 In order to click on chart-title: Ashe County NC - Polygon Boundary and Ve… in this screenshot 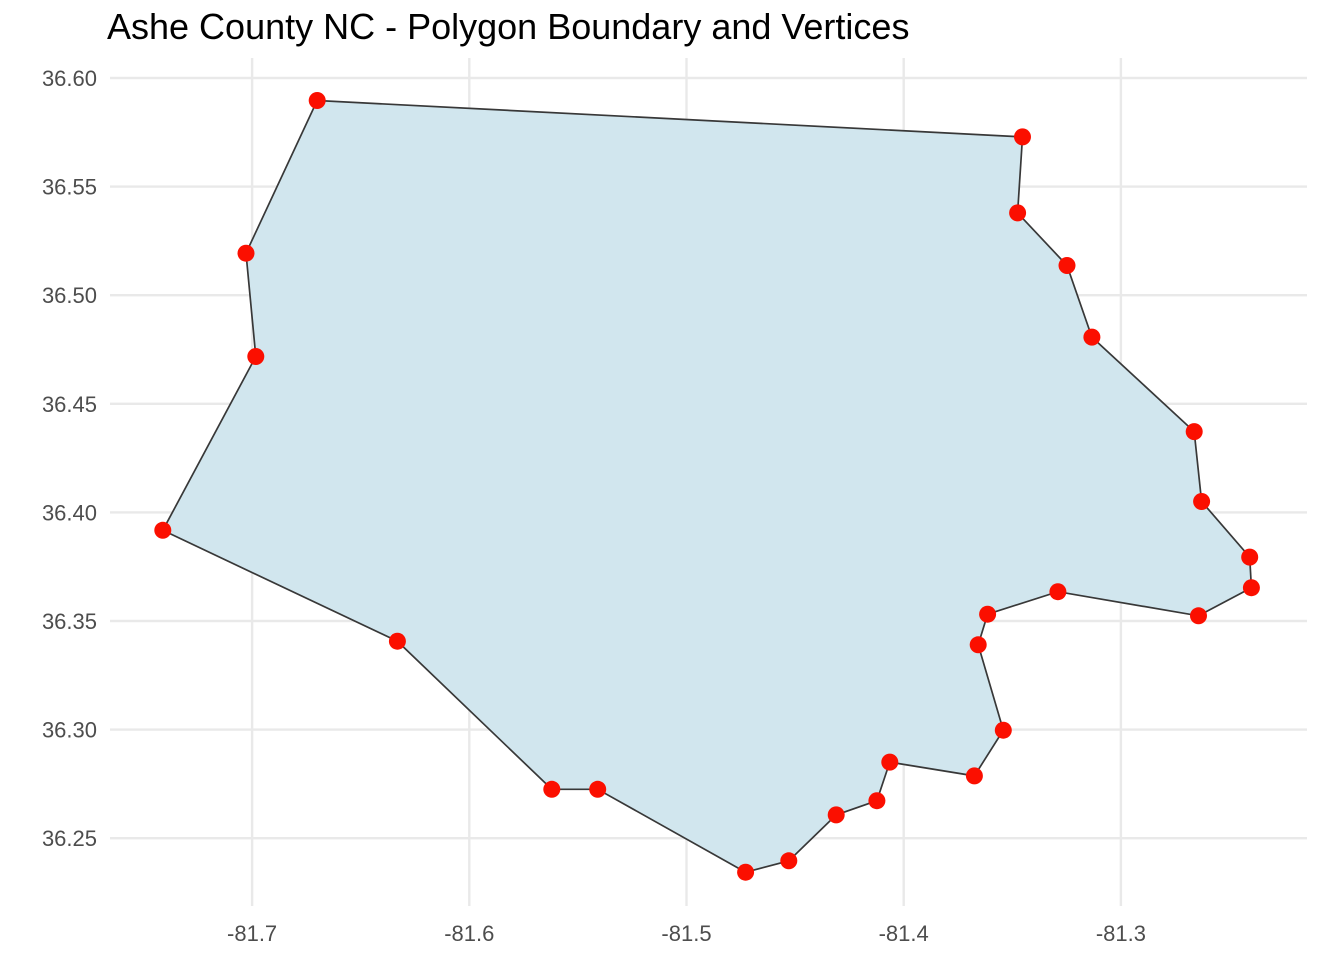, I will do `click(508, 26)`.